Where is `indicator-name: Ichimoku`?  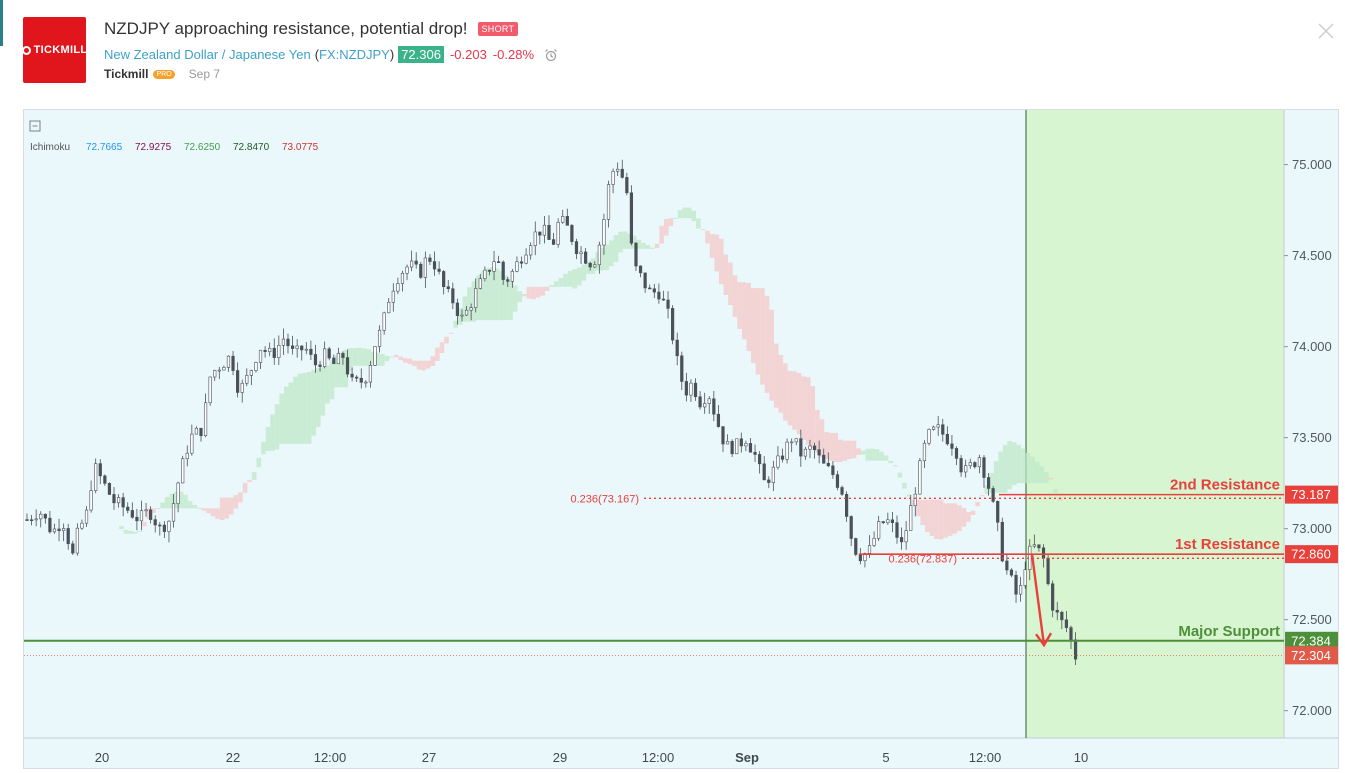 indicator-name: Ichimoku is located at coordinates (50, 147).